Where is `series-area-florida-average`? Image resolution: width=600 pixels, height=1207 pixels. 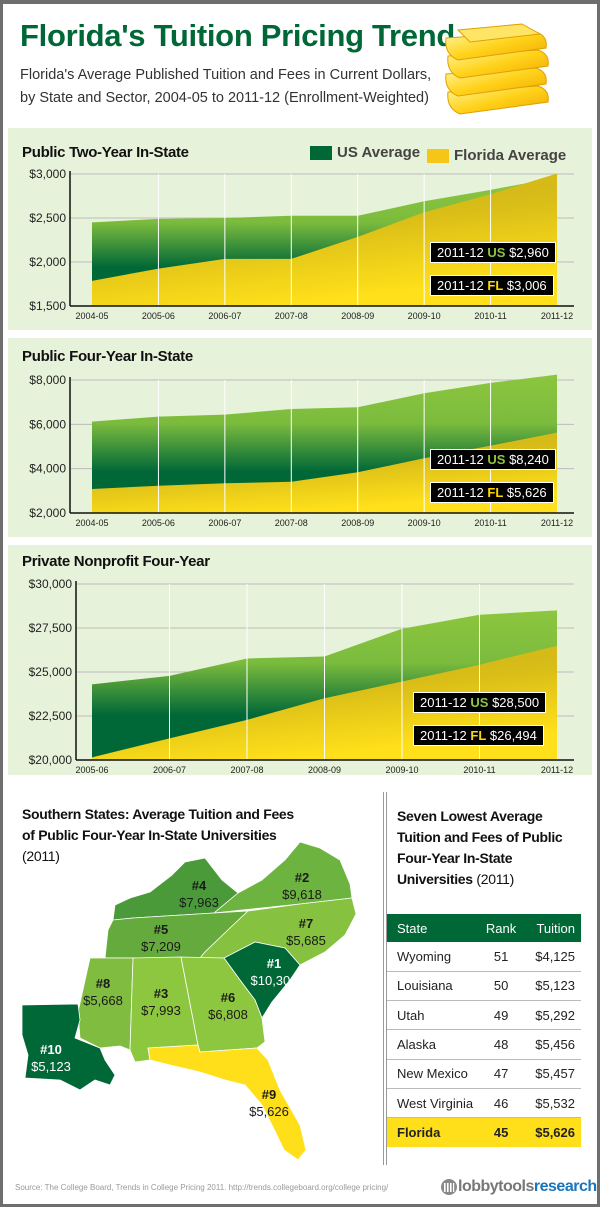 series-area-florida-average is located at coordinates (324, 239).